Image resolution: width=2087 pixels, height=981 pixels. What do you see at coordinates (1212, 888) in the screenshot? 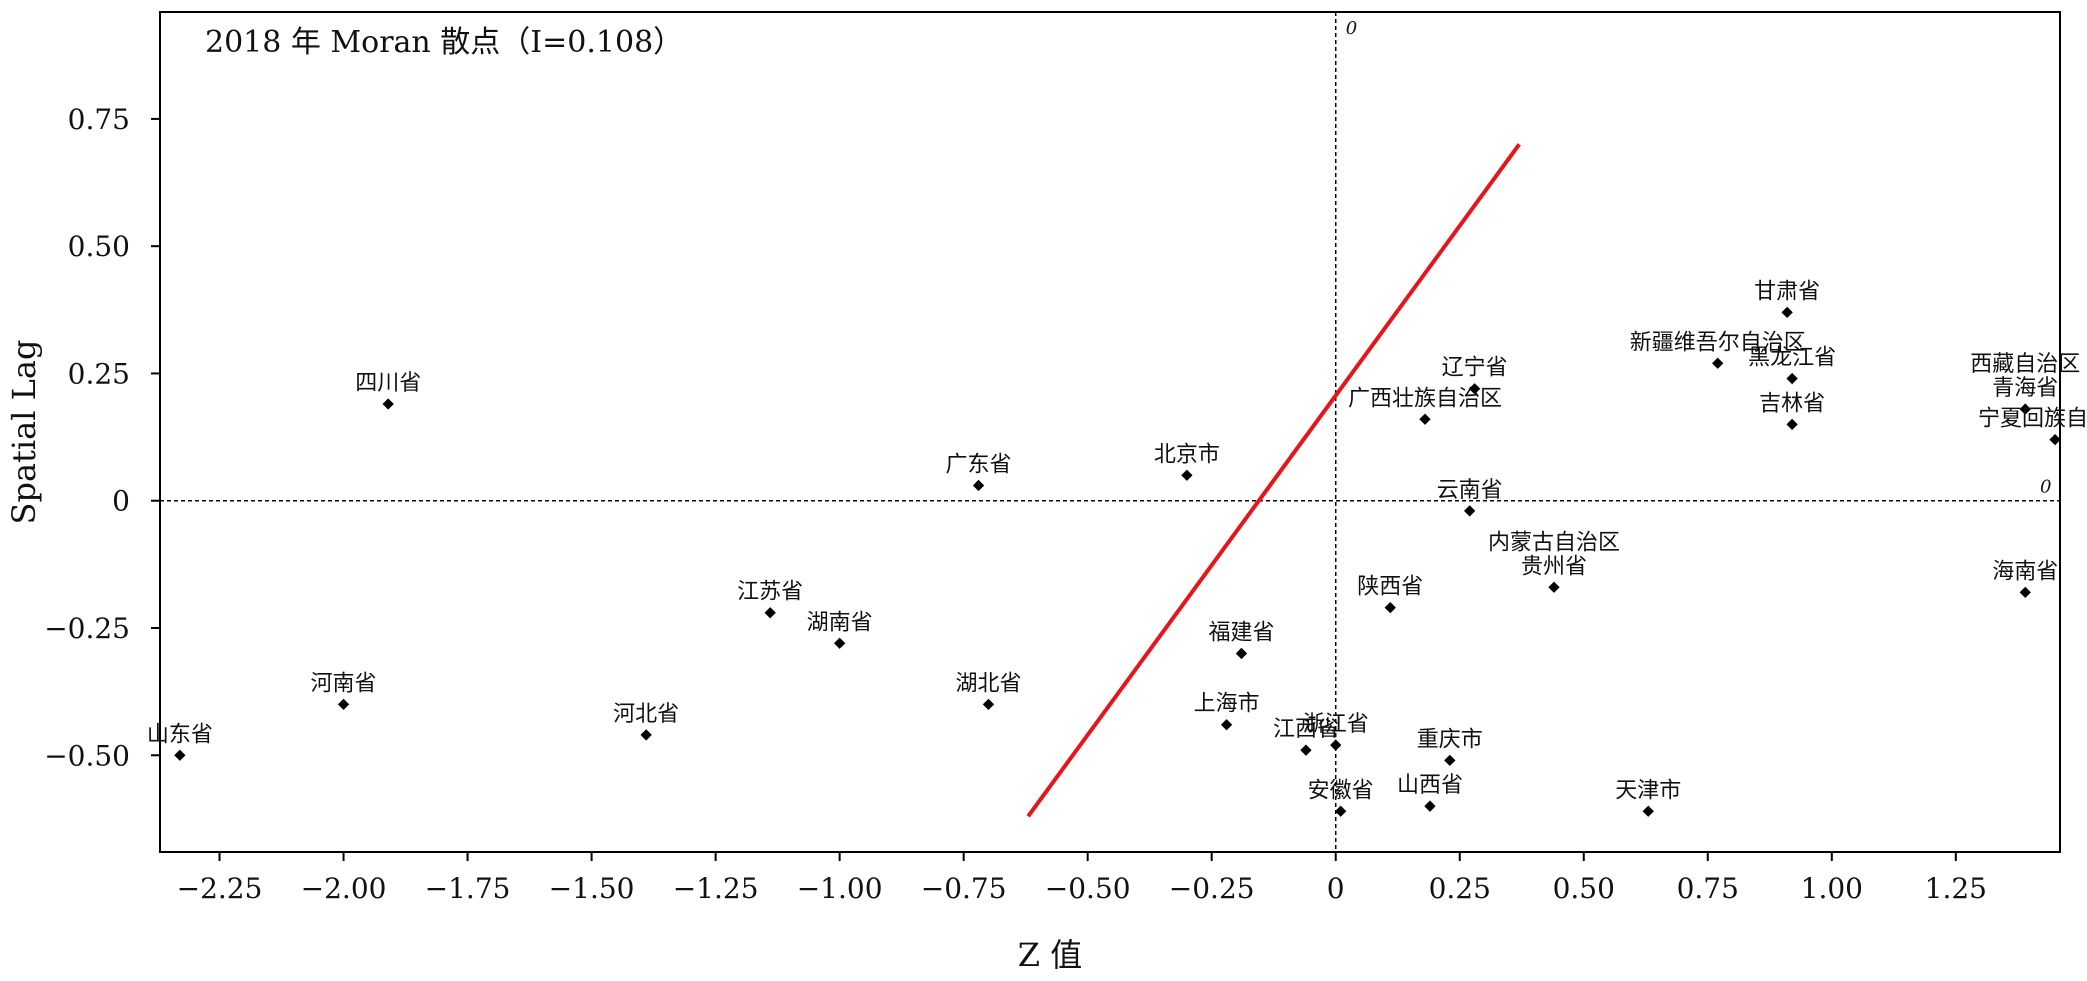
I see `x-tick-label: −0.25` at bounding box center [1212, 888].